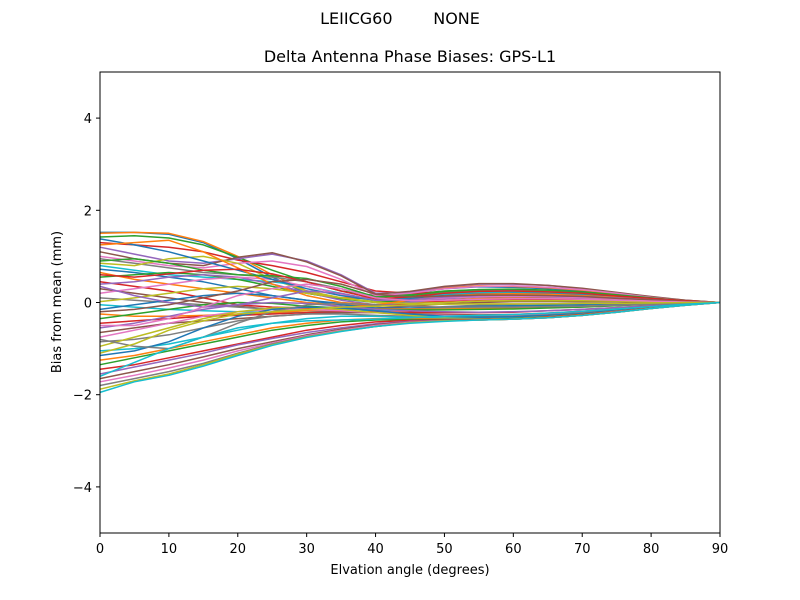 This screenshot has width=800, height=600. I want to click on x-tick-label: 80, so click(651, 549).